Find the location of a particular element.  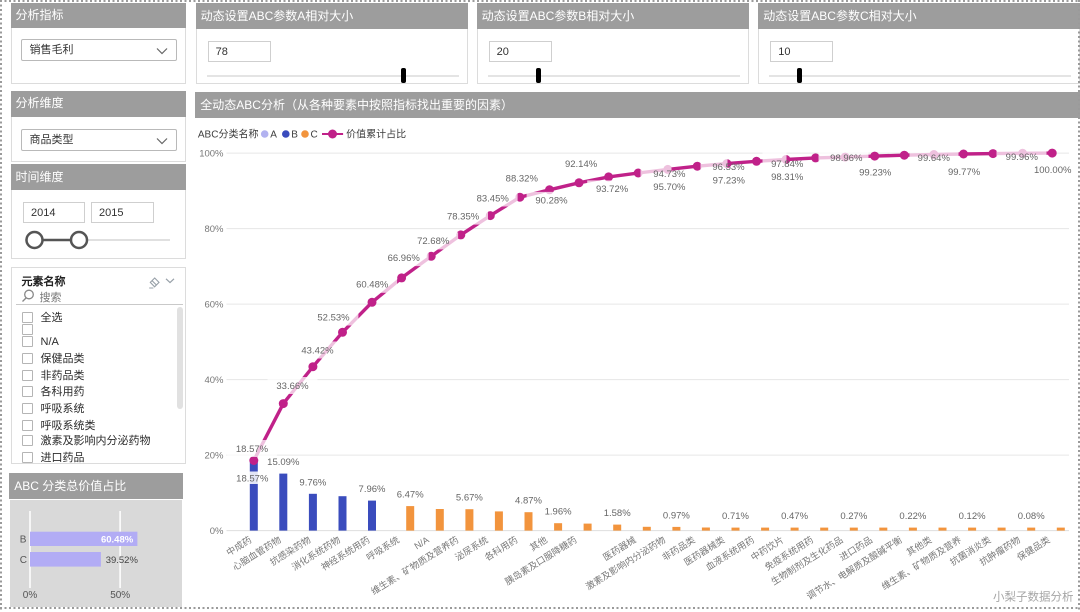

svg-text: 66.96% is located at coordinates (403, 258).